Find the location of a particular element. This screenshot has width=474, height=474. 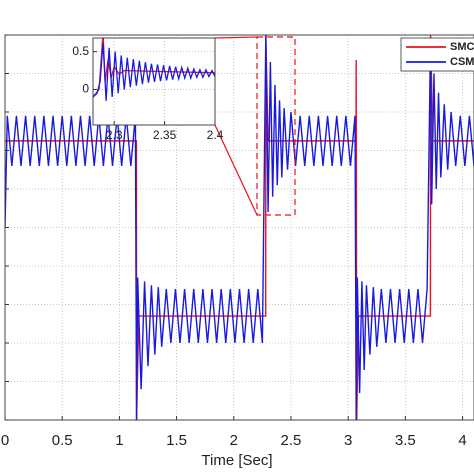

x-tick-label: 3 is located at coordinates (348, 440).